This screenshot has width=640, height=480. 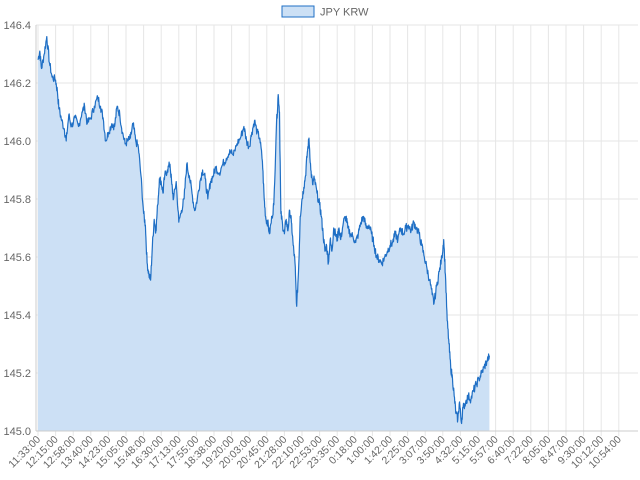 I want to click on y-tick-label: 145.2, so click(x=17, y=374).